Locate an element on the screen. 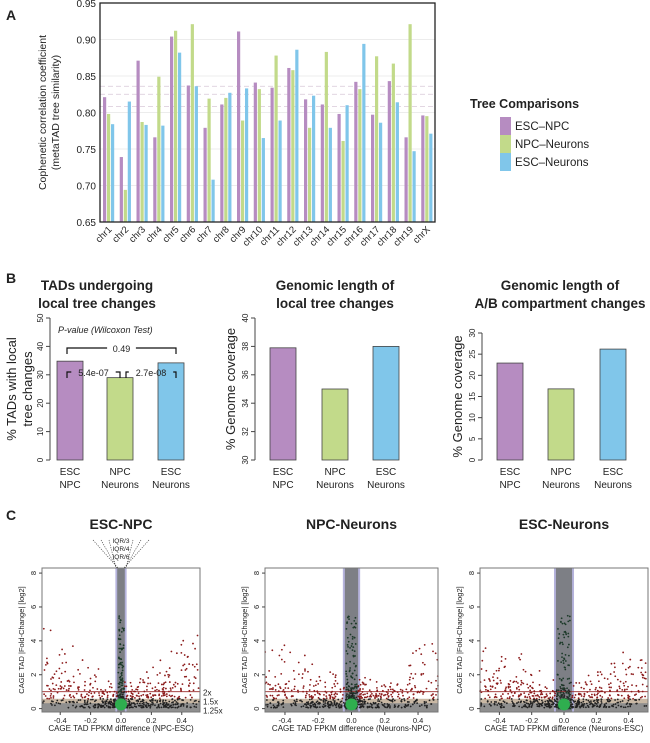 This screenshot has height=743, width=650. pvalue-label: 5.4e-07 is located at coordinates (93, 373).